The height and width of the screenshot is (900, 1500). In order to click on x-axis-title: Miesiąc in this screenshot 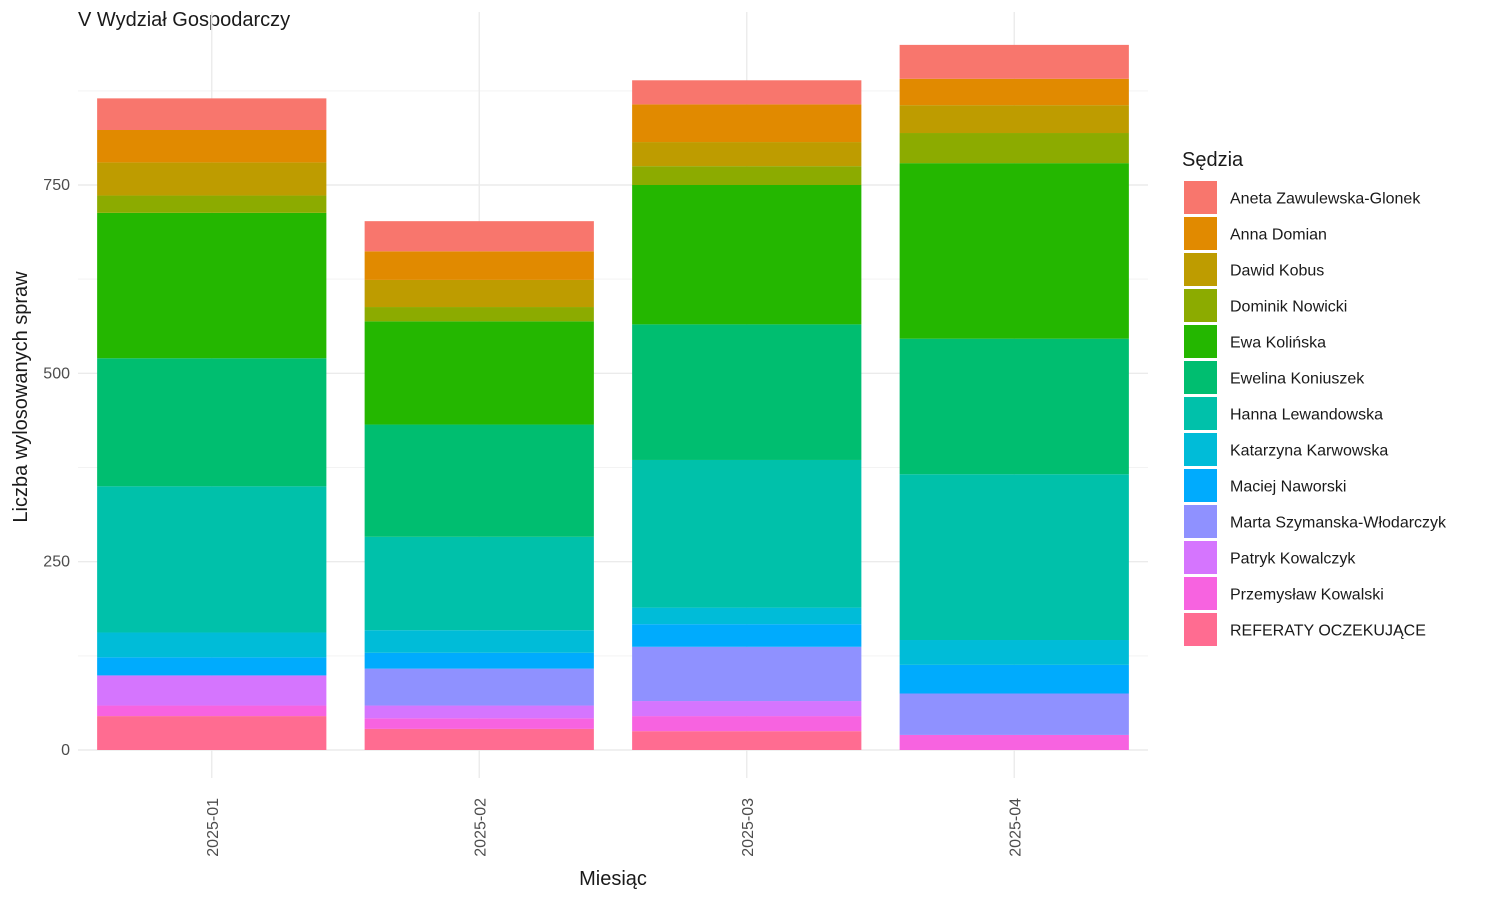, I will do `click(613, 879)`.